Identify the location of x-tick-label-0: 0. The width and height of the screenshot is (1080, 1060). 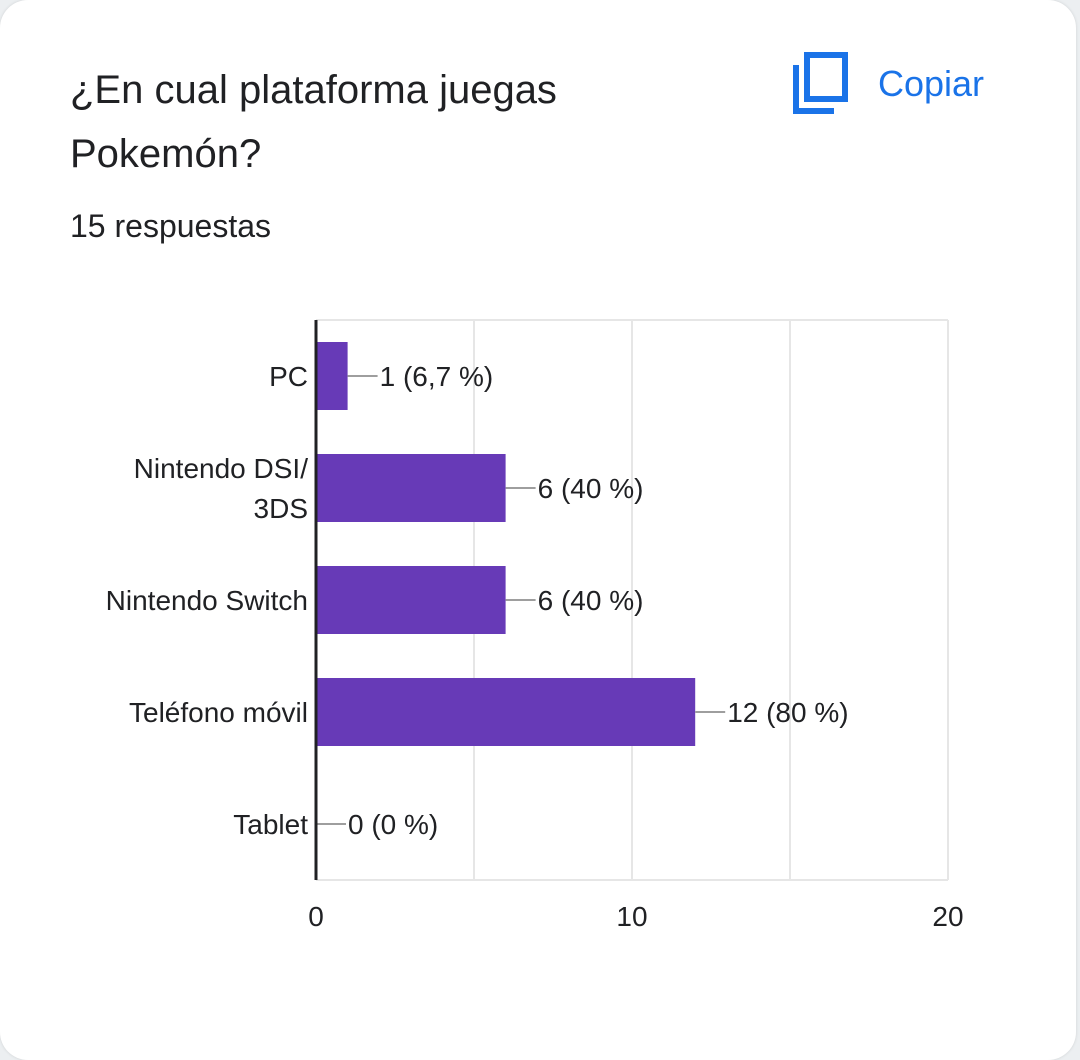
(316, 916).